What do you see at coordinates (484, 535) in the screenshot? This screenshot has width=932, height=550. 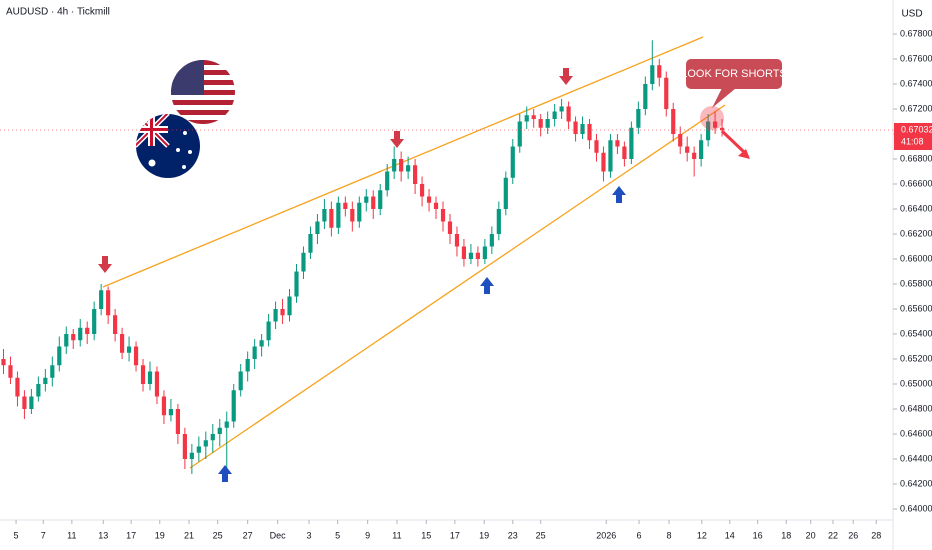 I see `x-tick-label: 19` at bounding box center [484, 535].